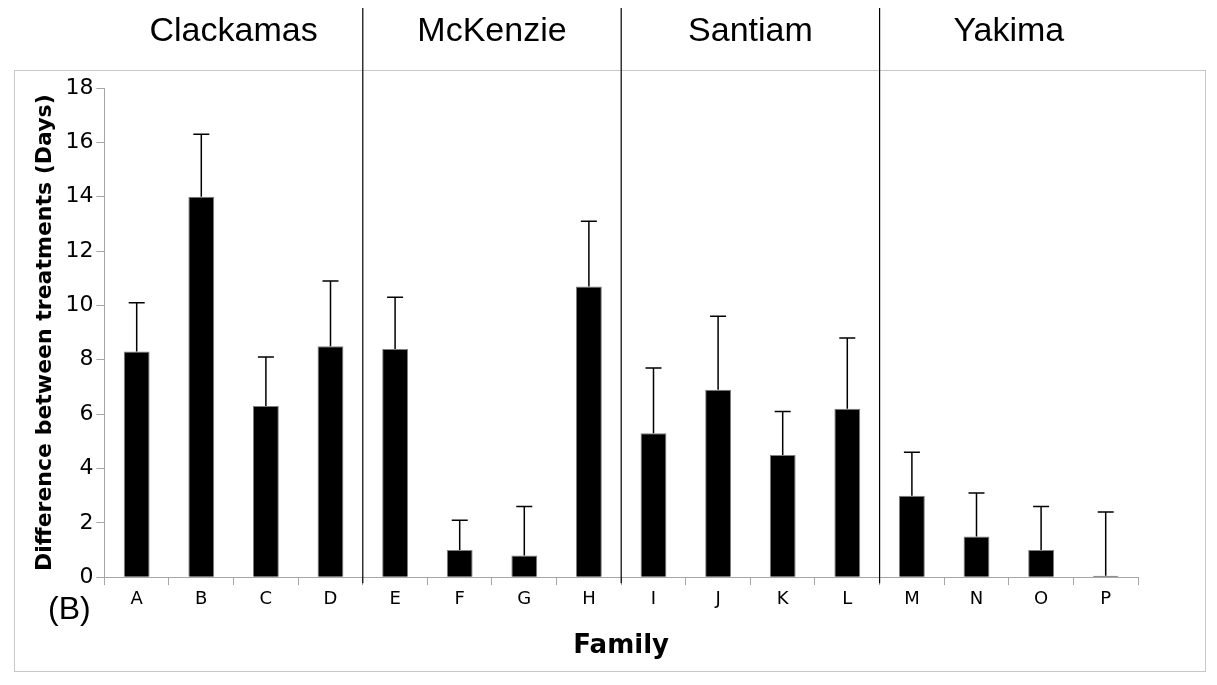 This screenshot has height=685, width=1217. I want to click on y-tick-label: 4, so click(86, 467).